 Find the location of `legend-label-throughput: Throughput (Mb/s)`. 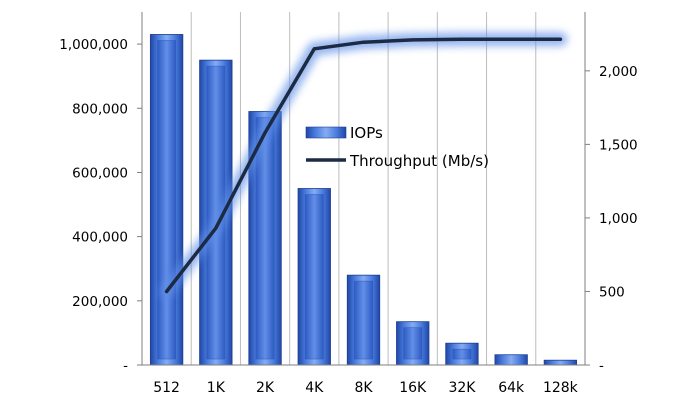

legend-label-throughput: Throughput (Mb/s) is located at coordinates (419, 161).